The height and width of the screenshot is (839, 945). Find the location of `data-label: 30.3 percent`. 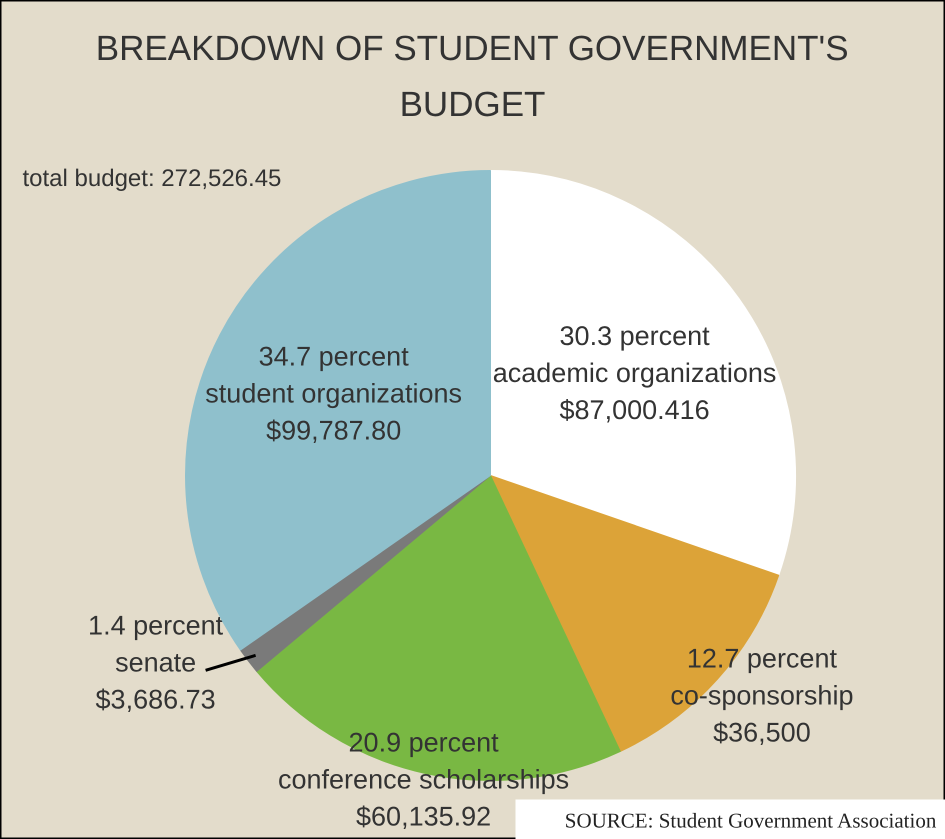

data-label: 30.3 percent is located at coordinates (635, 335).